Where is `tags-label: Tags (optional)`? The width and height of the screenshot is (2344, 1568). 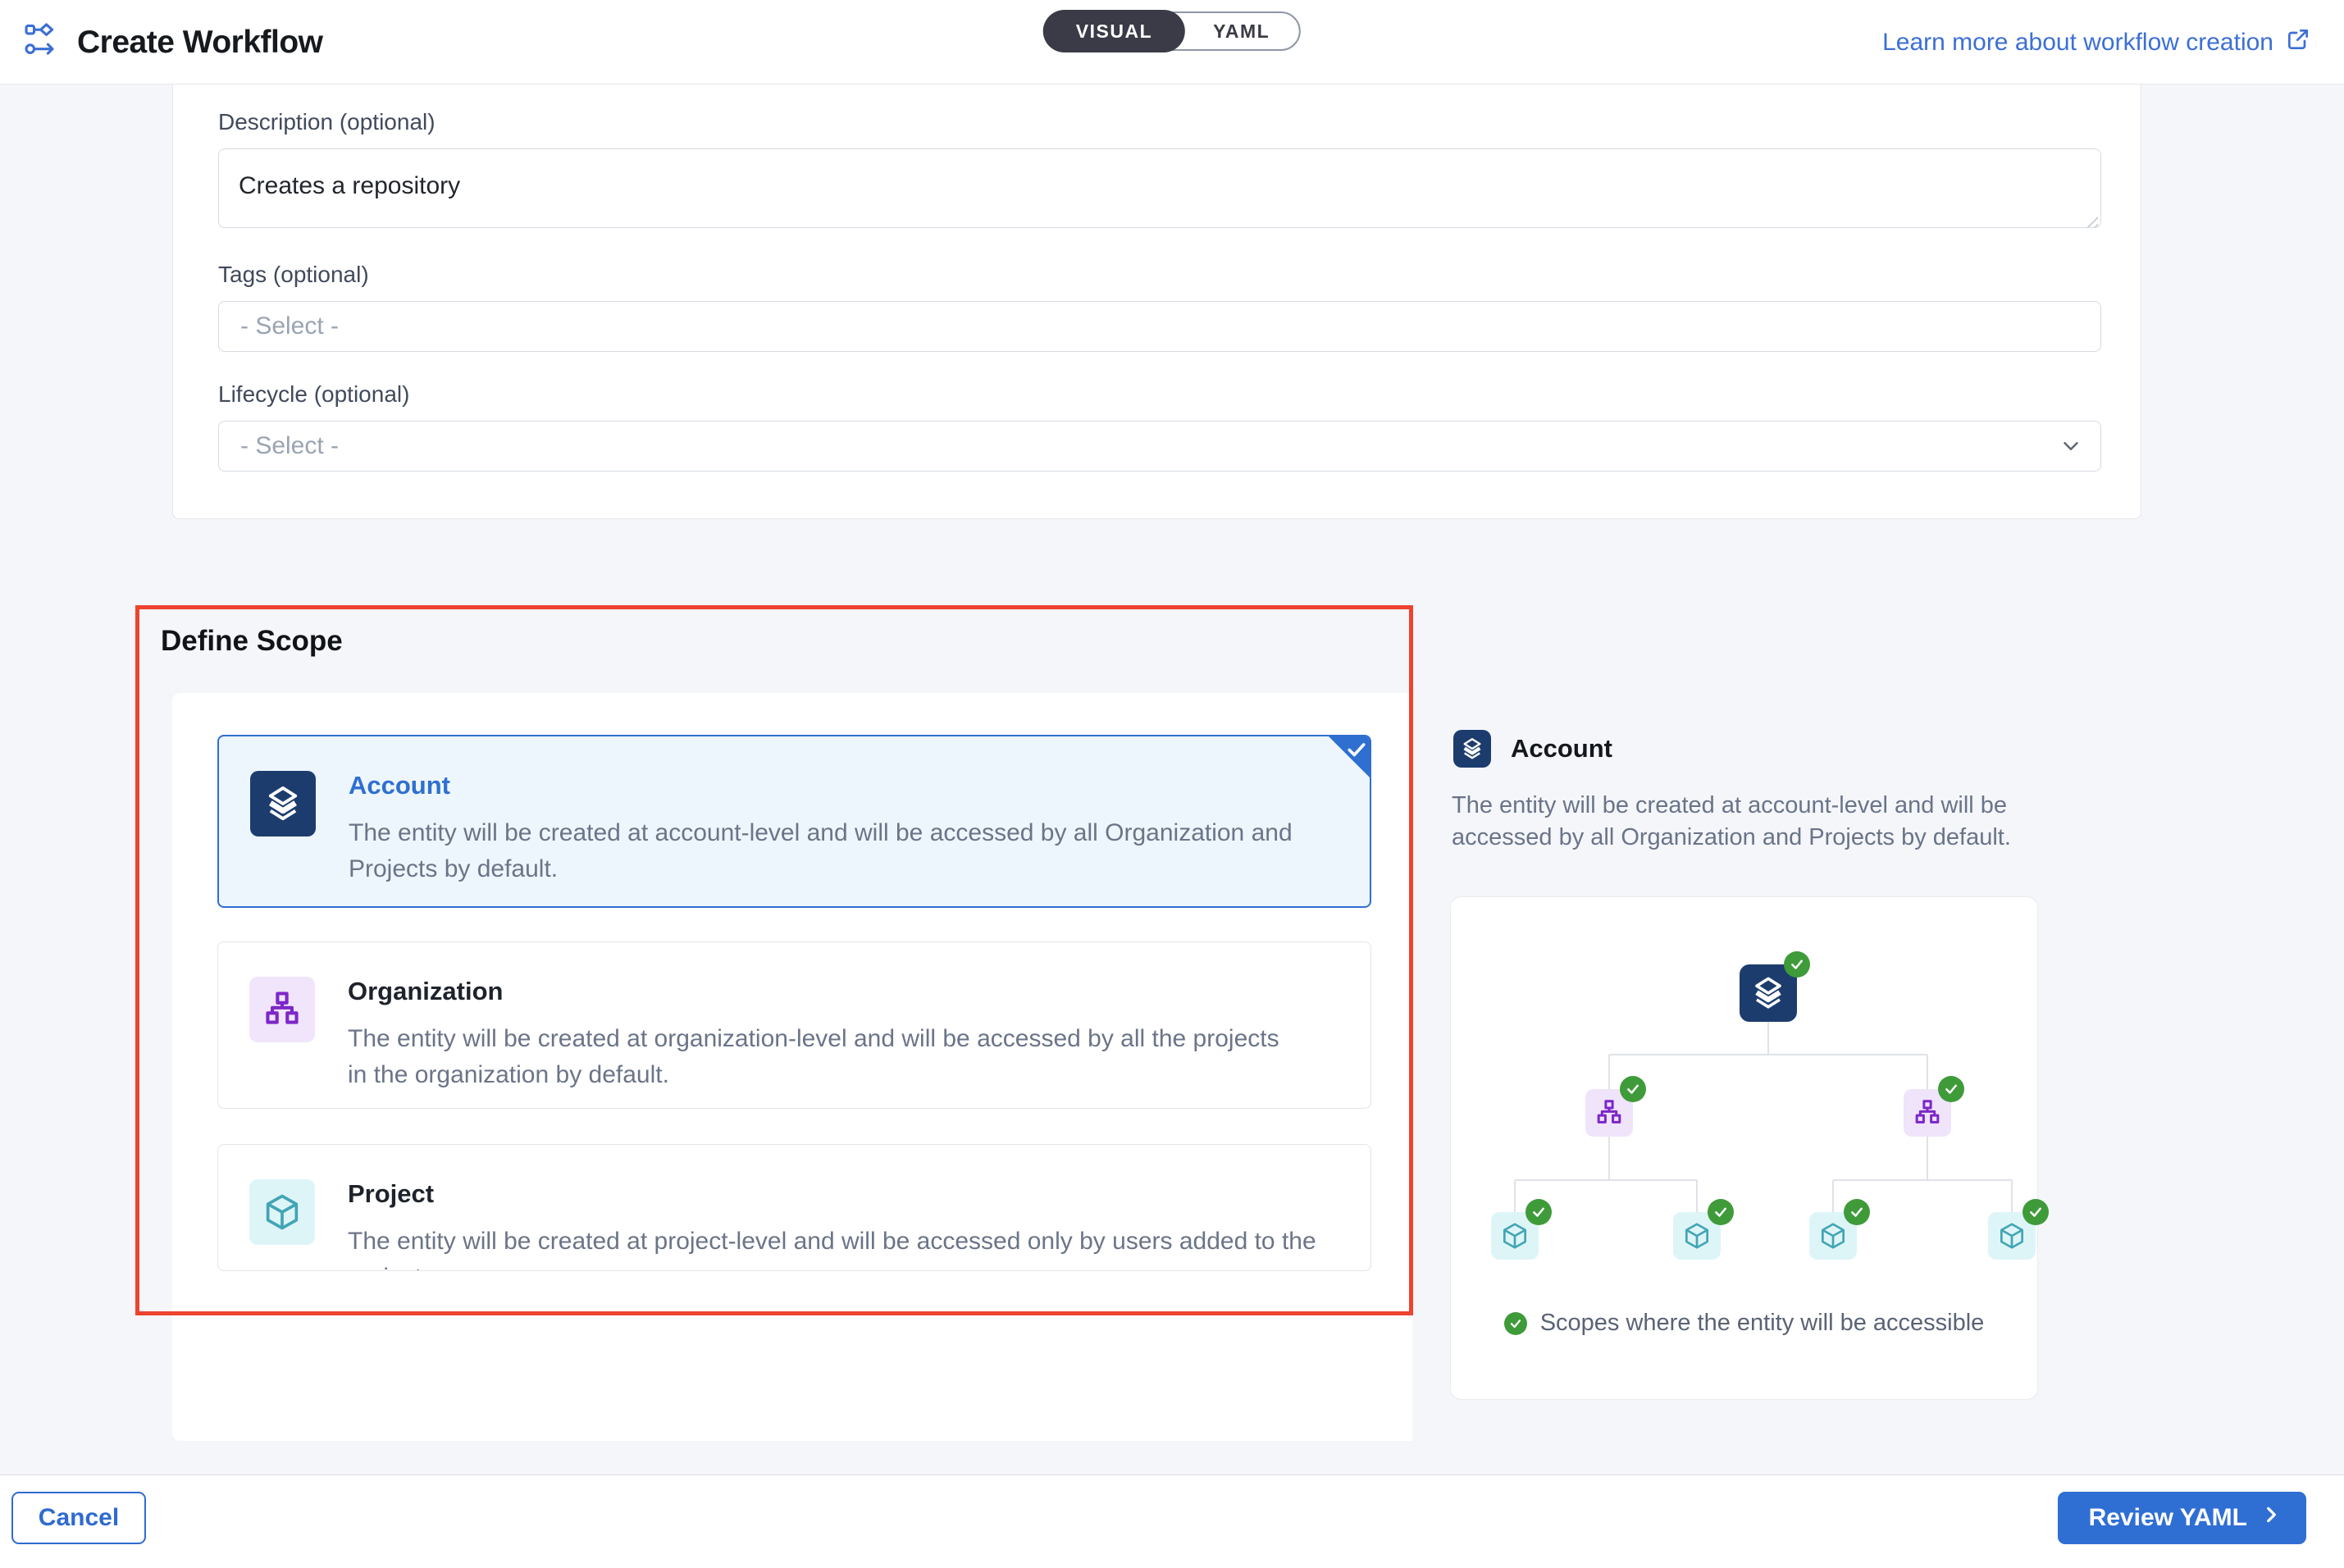 tags-label: Tags (optional) is located at coordinates (293, 275).